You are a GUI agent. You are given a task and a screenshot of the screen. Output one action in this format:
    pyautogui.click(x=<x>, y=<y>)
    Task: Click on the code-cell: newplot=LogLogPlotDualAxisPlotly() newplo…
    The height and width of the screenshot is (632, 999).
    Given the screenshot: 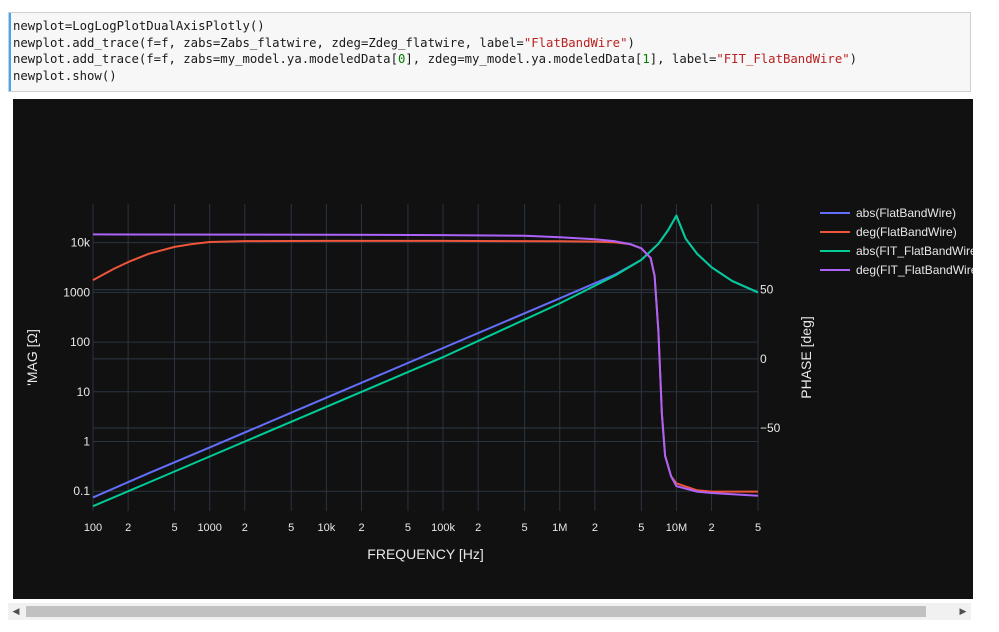 What is the action you would take?
    pyautogui.click(x=489, y=52)
    